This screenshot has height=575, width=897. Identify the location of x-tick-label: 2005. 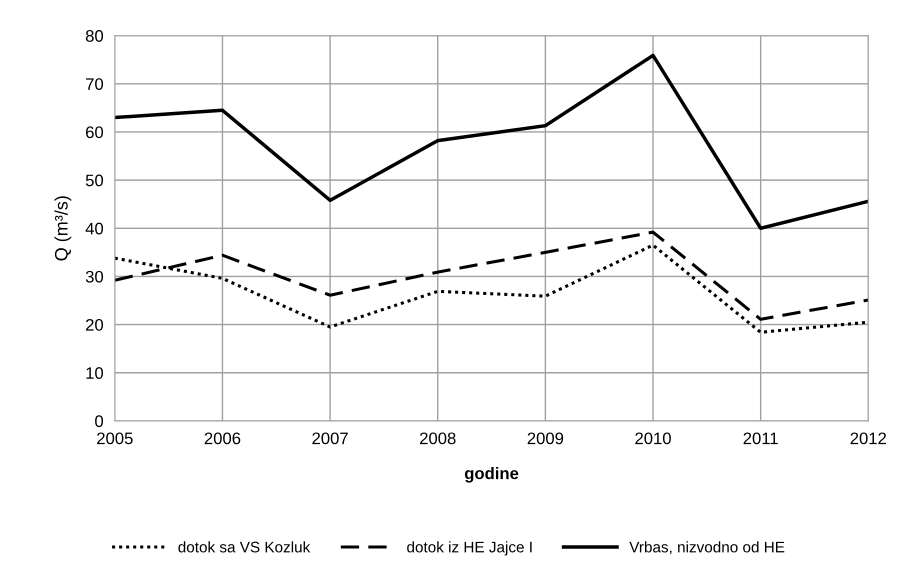
(115, 438).